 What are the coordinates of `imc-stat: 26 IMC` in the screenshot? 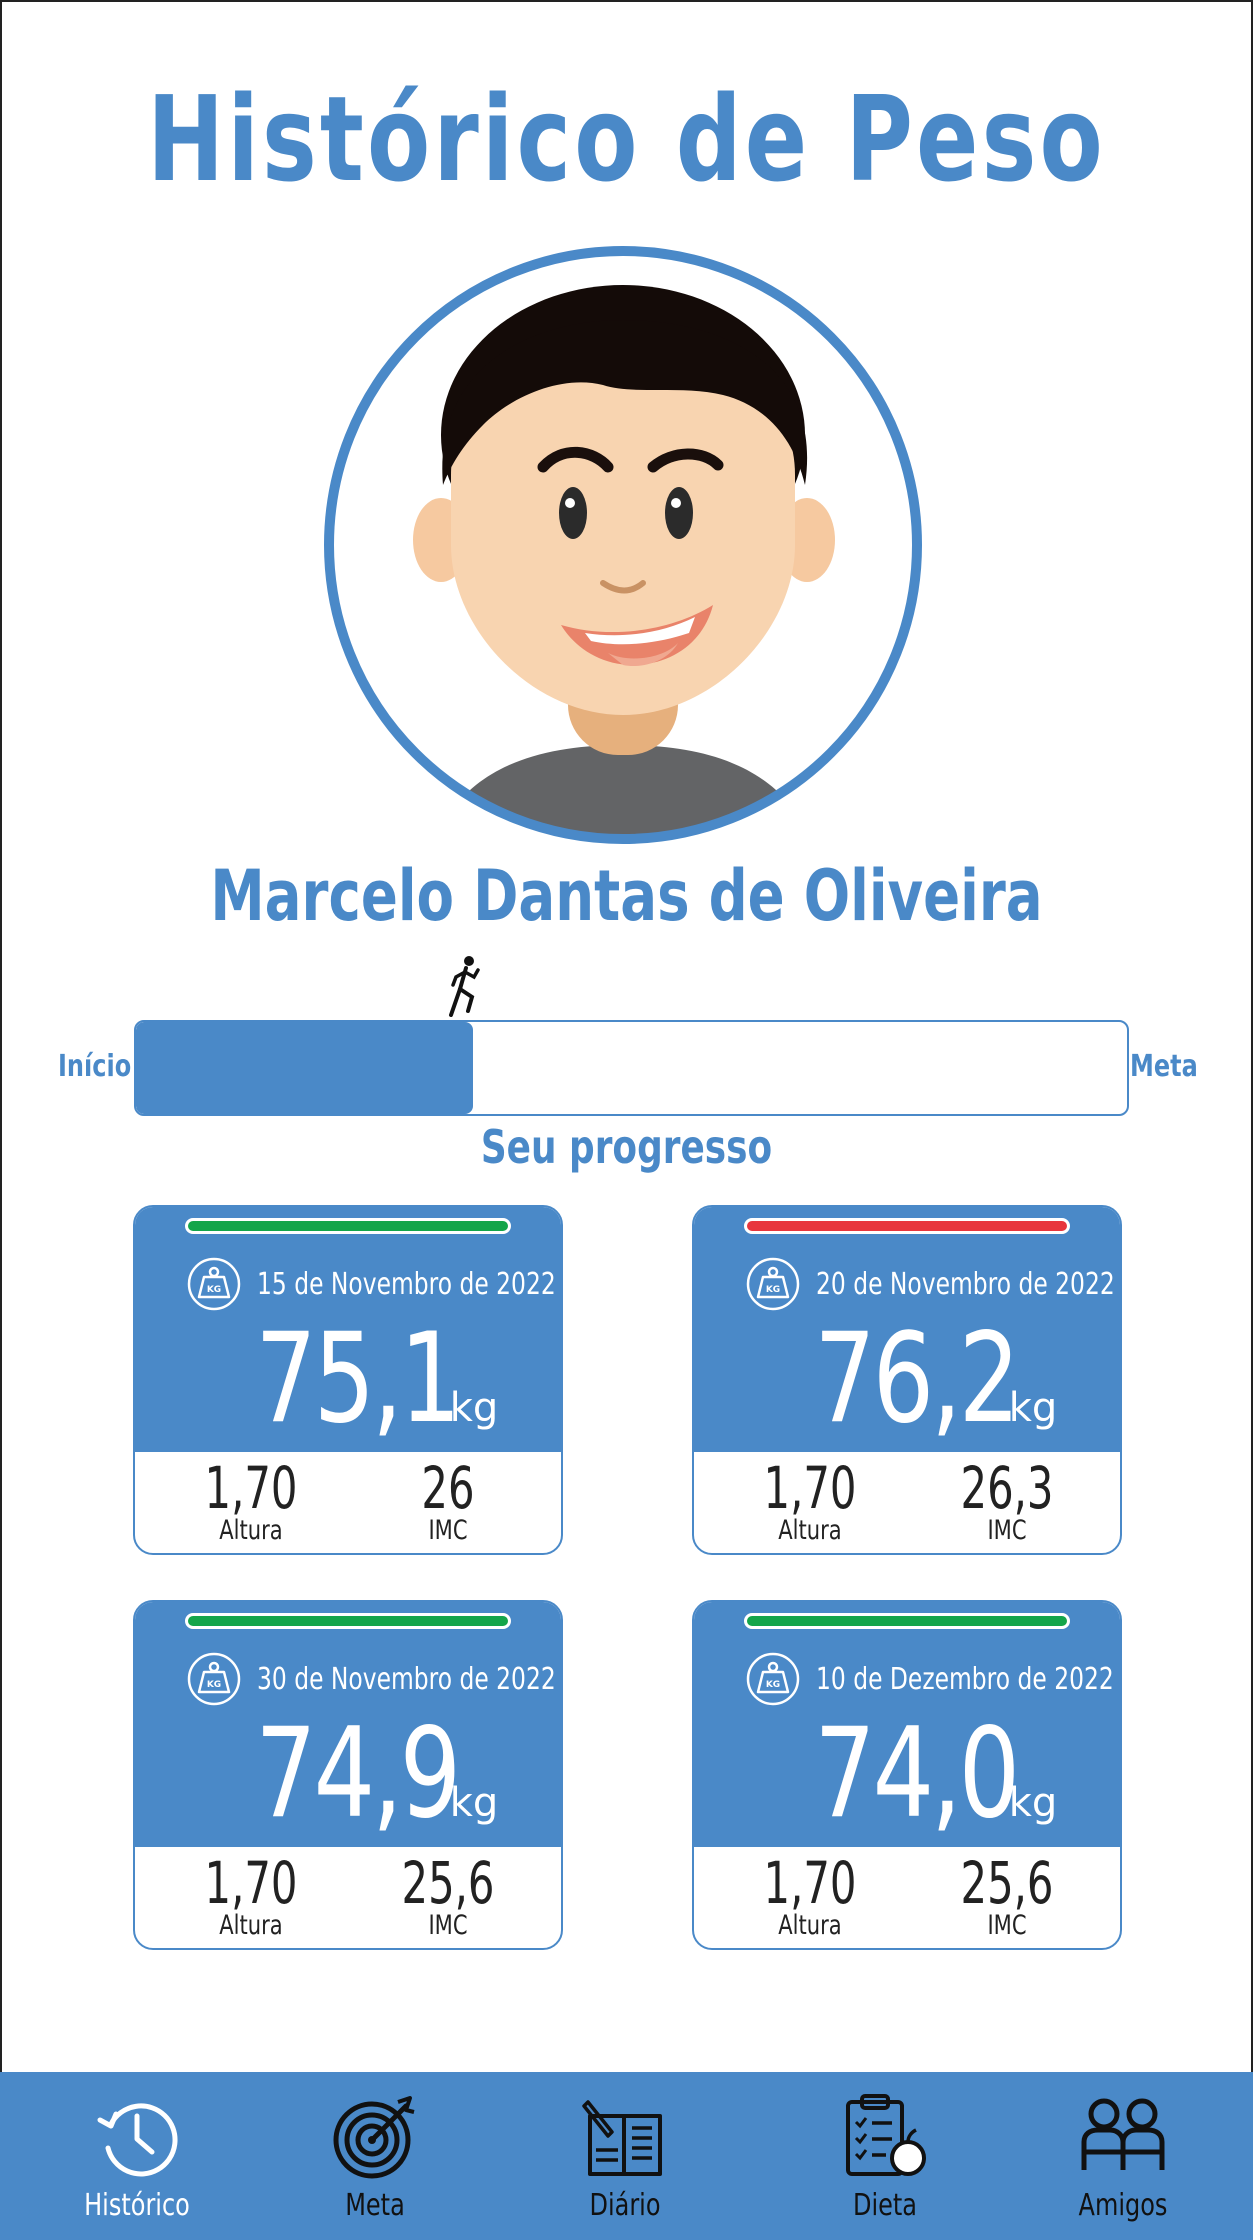 It's located at (448, 1501).